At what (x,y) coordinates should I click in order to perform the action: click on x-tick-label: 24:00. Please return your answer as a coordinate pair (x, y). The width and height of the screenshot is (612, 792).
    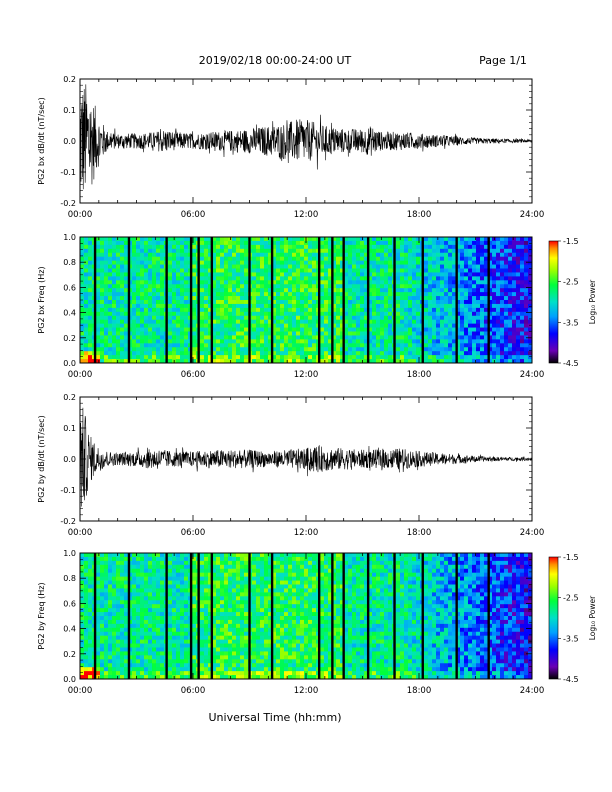
    Looking at the image, I should click on (532, 375).